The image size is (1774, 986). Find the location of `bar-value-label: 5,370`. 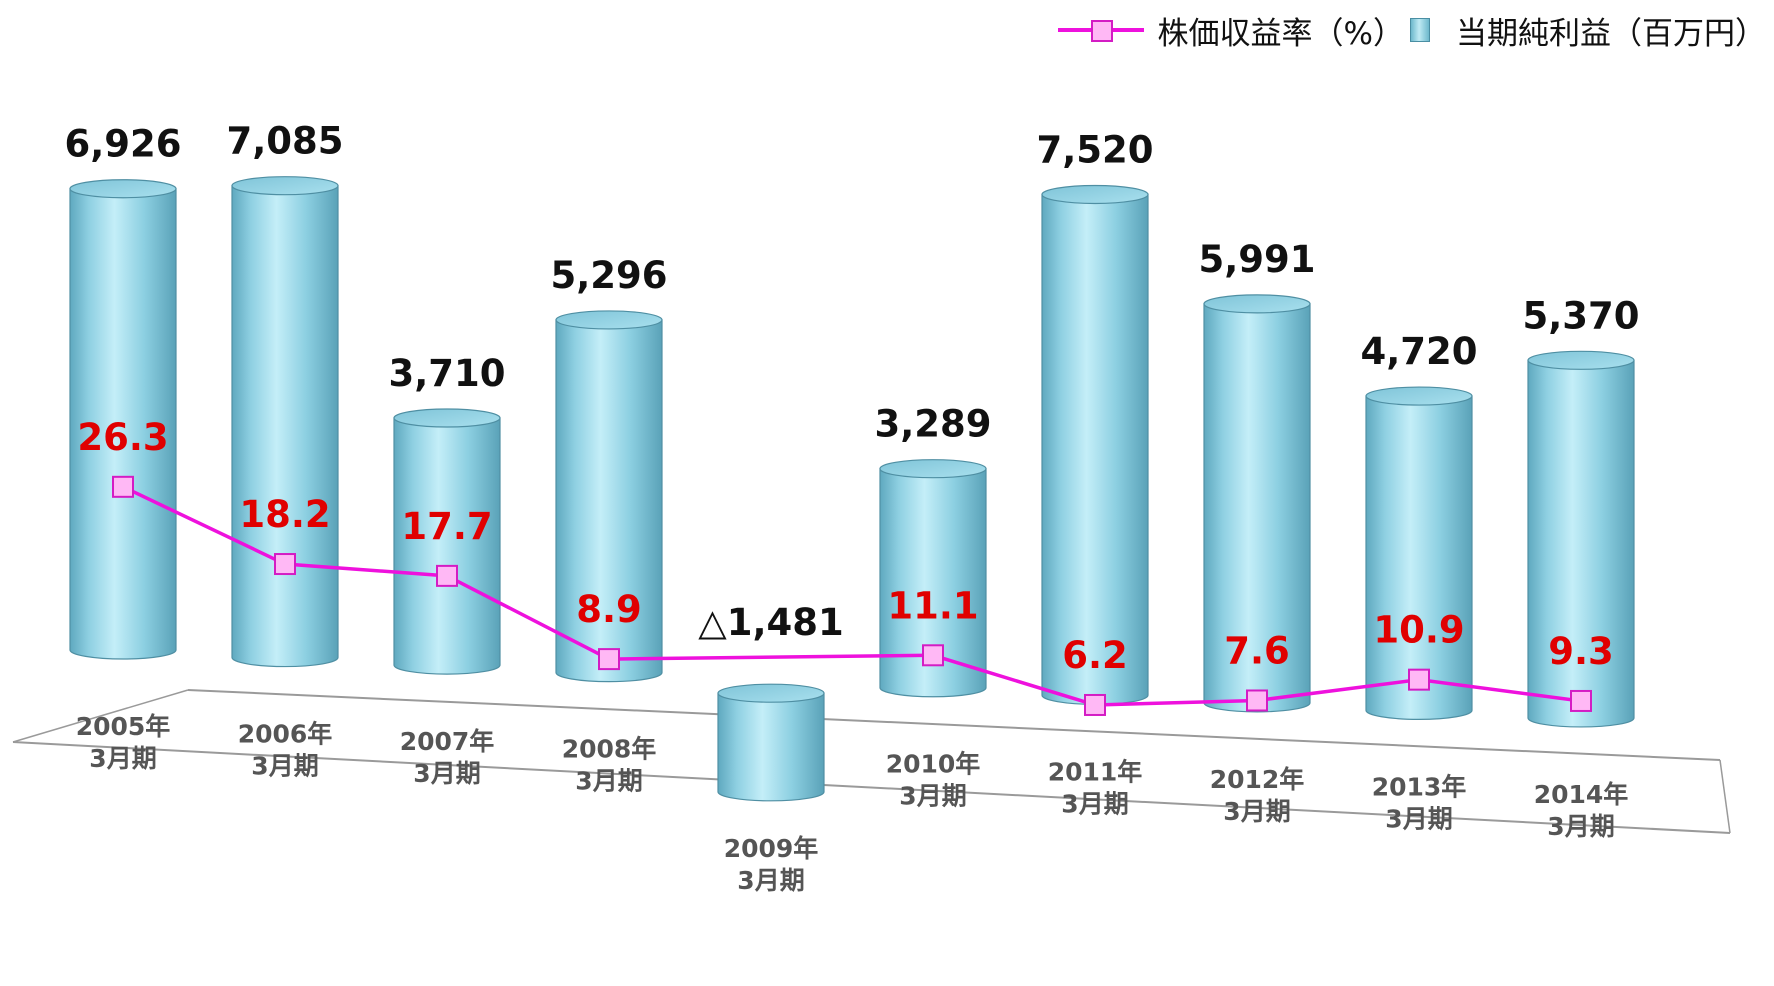

bar-value-label: 5,370 is located at coordinates (1580, 315).